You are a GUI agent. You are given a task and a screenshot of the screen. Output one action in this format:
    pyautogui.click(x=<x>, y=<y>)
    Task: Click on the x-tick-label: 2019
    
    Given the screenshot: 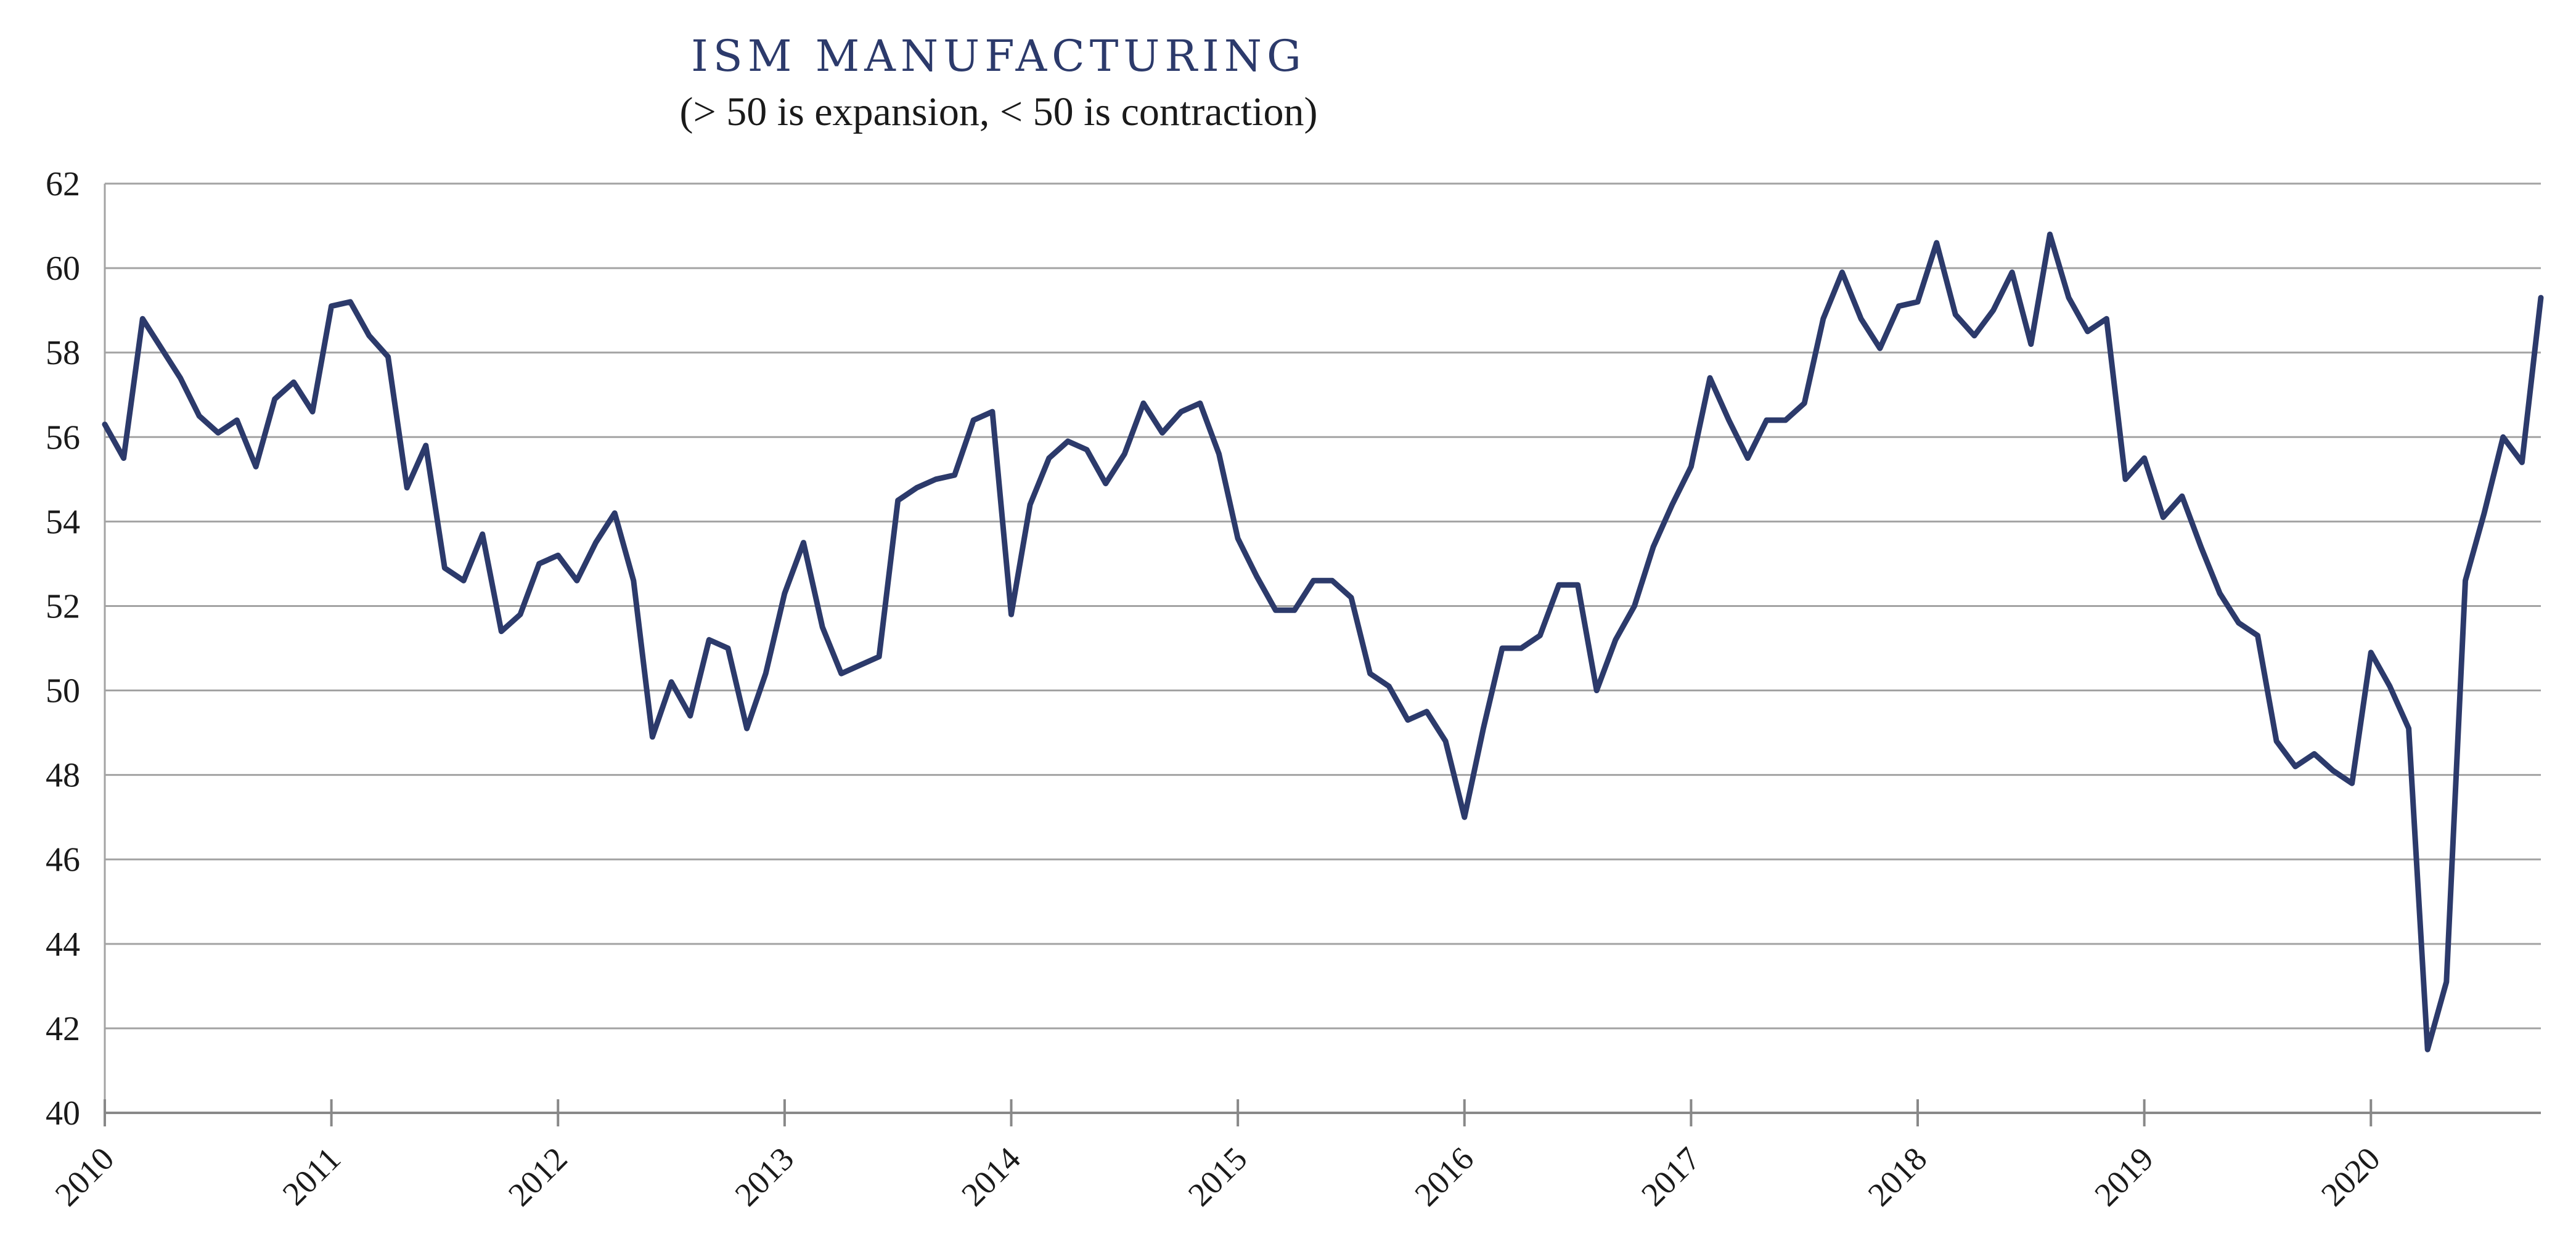 What is the action you would take?
    pyautogui.click(x=2124, y=1176)
    